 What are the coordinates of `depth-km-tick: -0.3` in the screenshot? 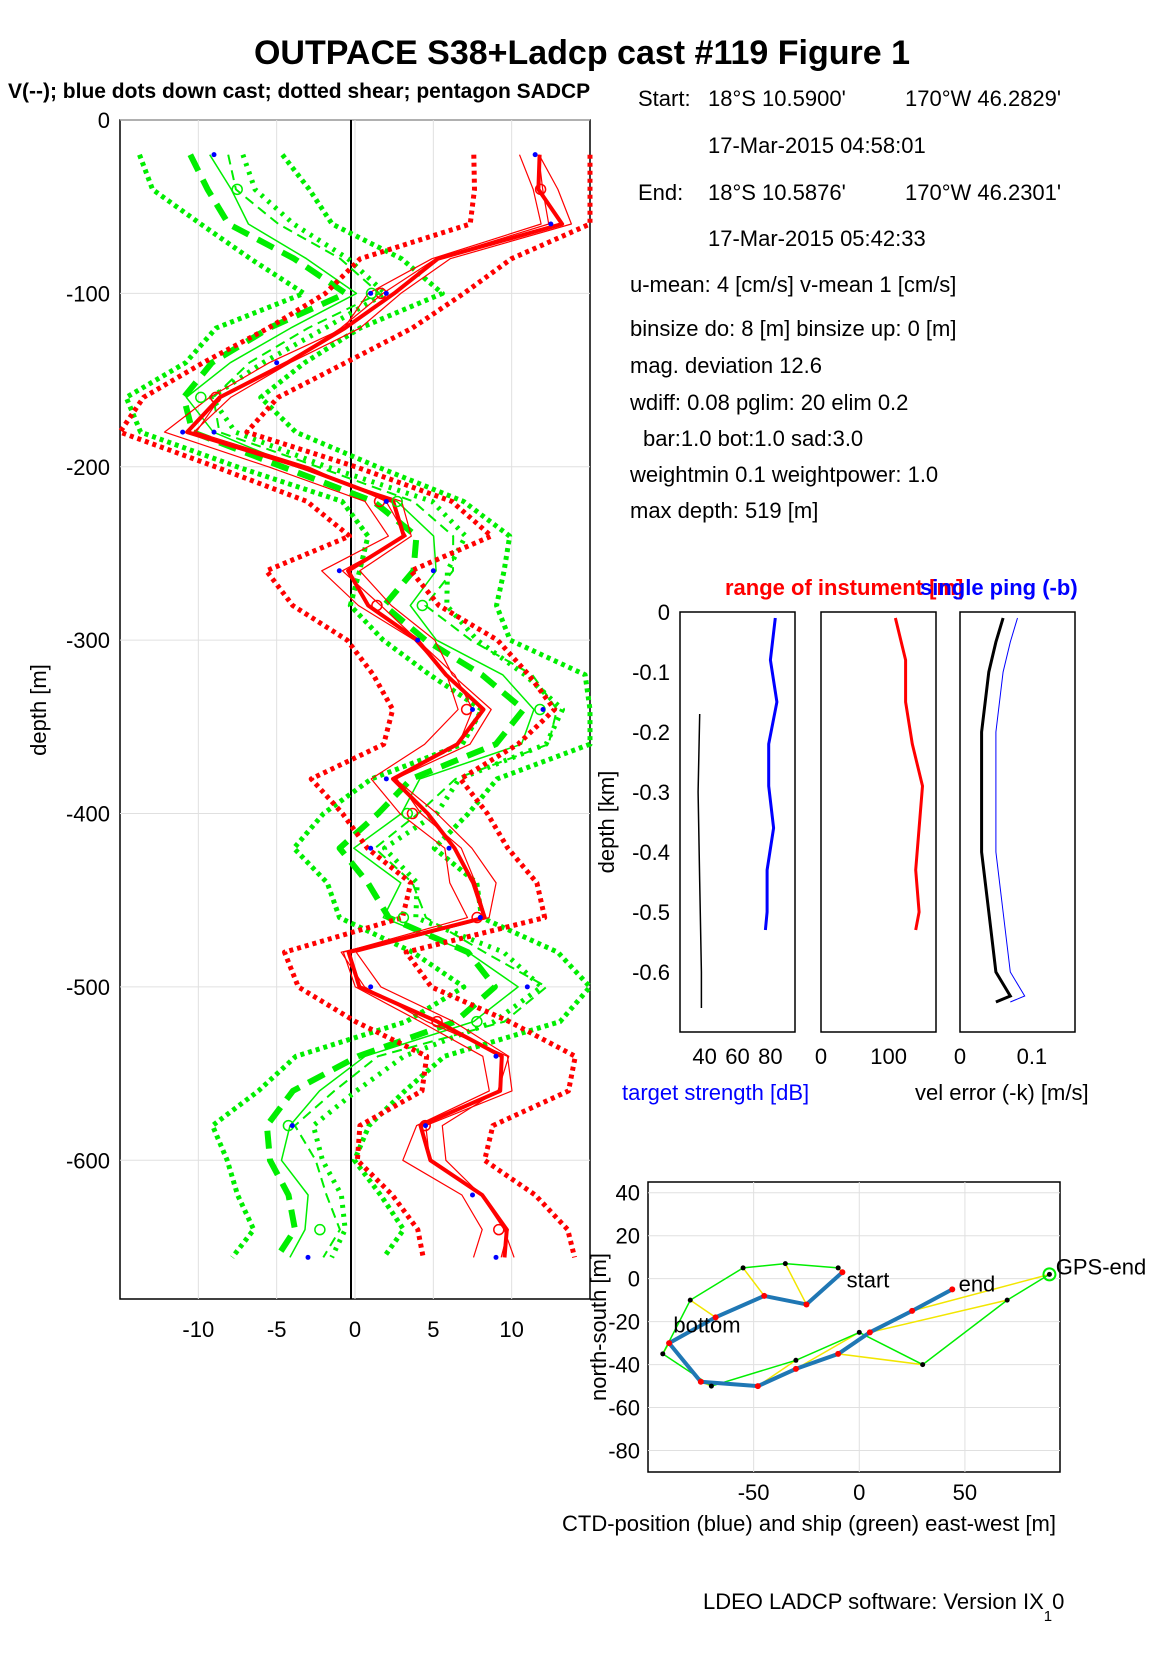 It's located at (651, 792).